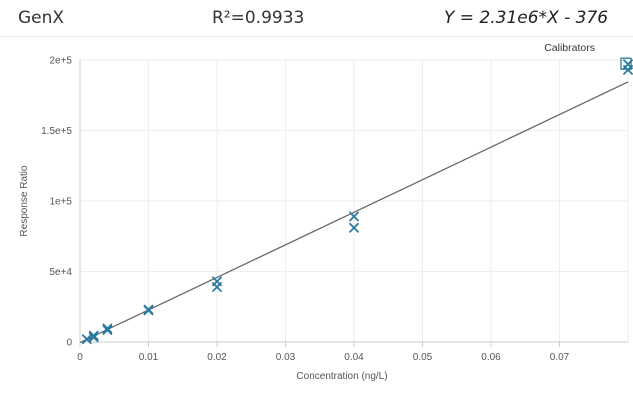  What do you see at coordinates (560, 357) in the screenshot?
I see `x-tick-label: 0.07` at bounding box center [560, 357].